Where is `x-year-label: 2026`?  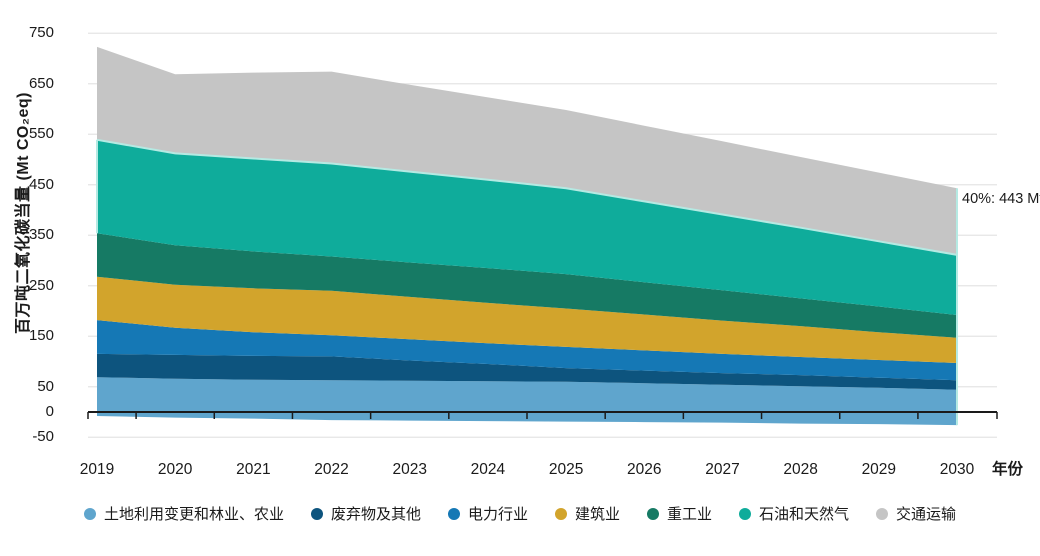
x-year-label: 2026 is located at coordinates (644, 469).